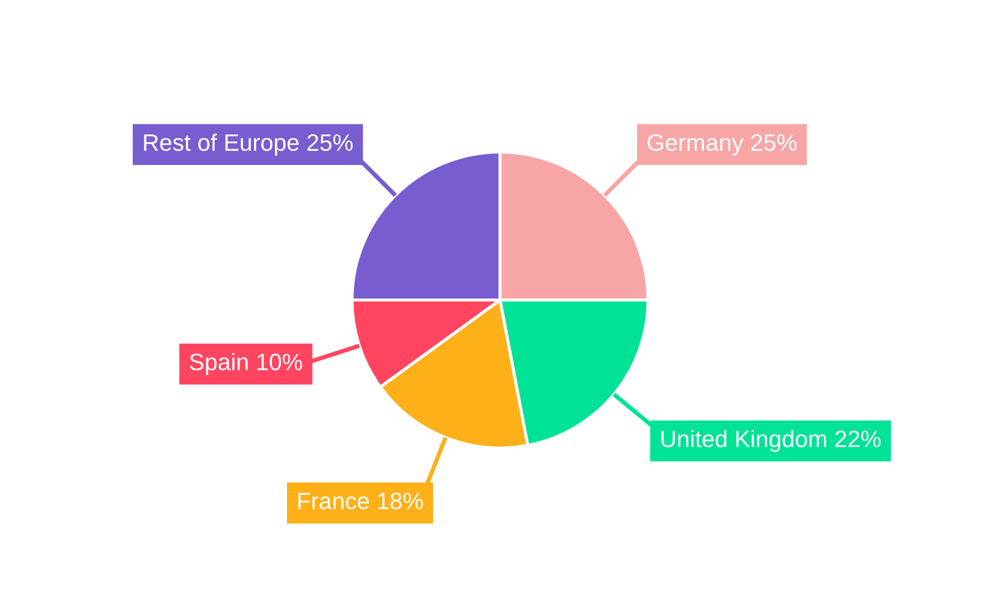  I want to click on slice-label: Rest of Europe 25%, so click(248, 145).